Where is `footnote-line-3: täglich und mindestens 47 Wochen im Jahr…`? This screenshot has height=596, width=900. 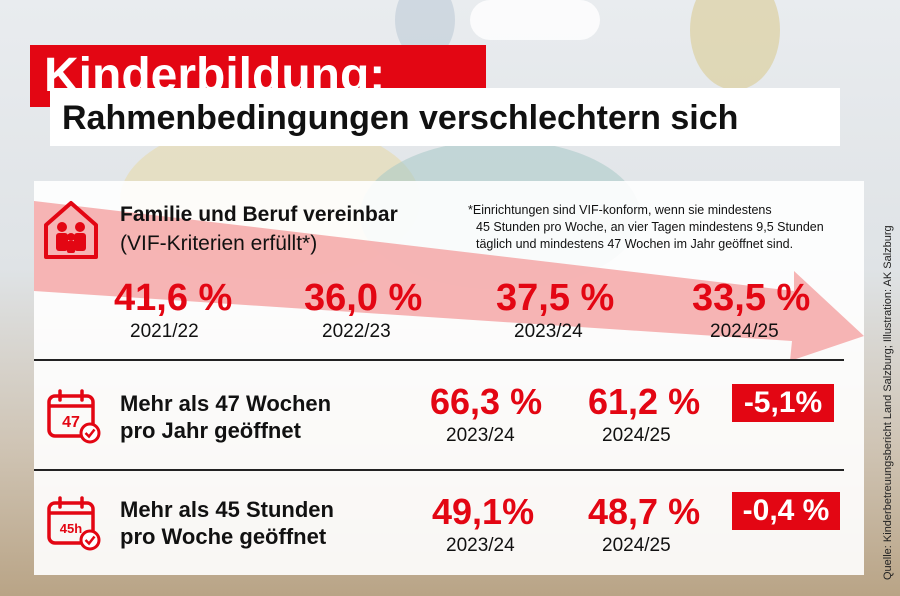
footnote-line-3: täglich und mindestens 47 Wochen im Jahr… is located at coordinates (635, 244).